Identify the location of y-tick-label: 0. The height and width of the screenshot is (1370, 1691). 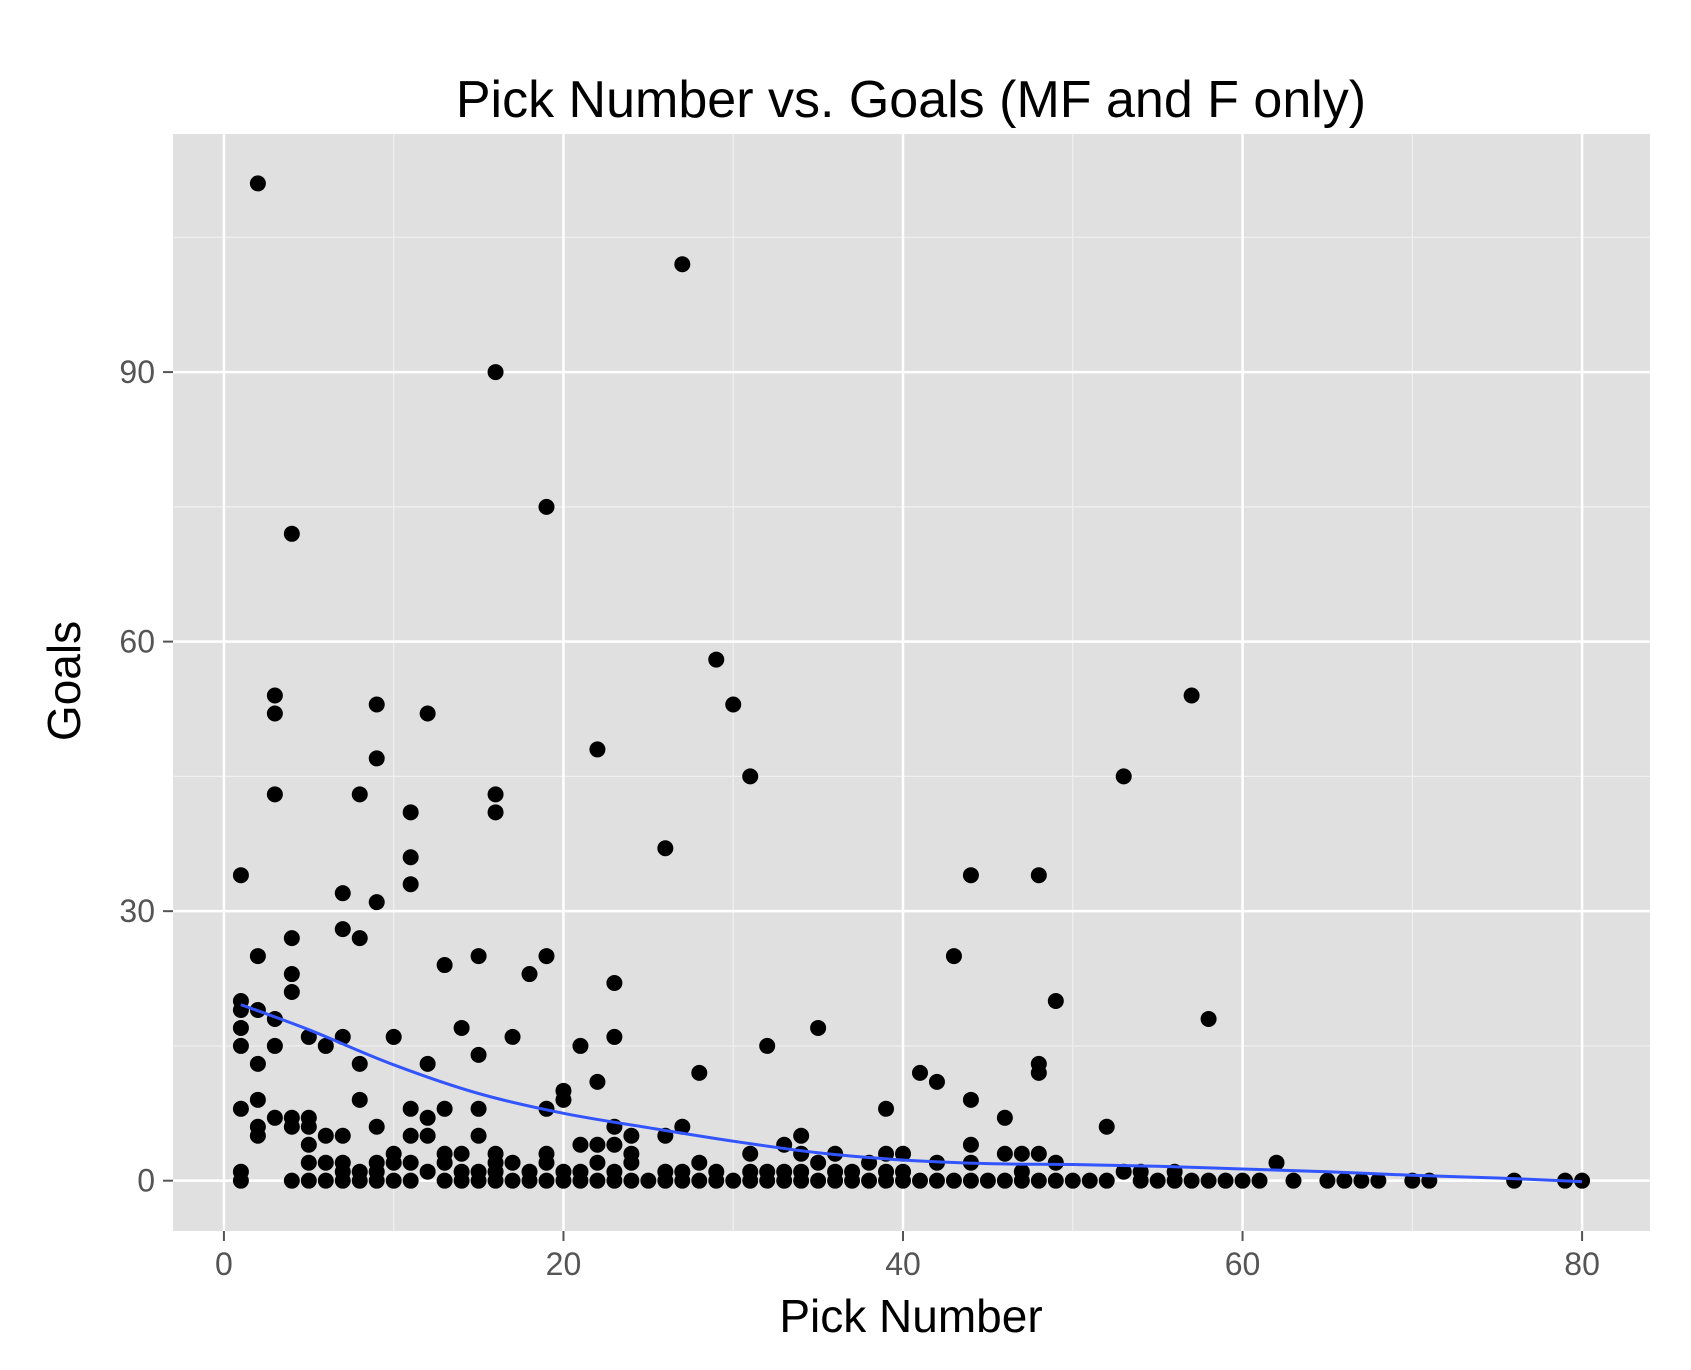
(146, 1181).